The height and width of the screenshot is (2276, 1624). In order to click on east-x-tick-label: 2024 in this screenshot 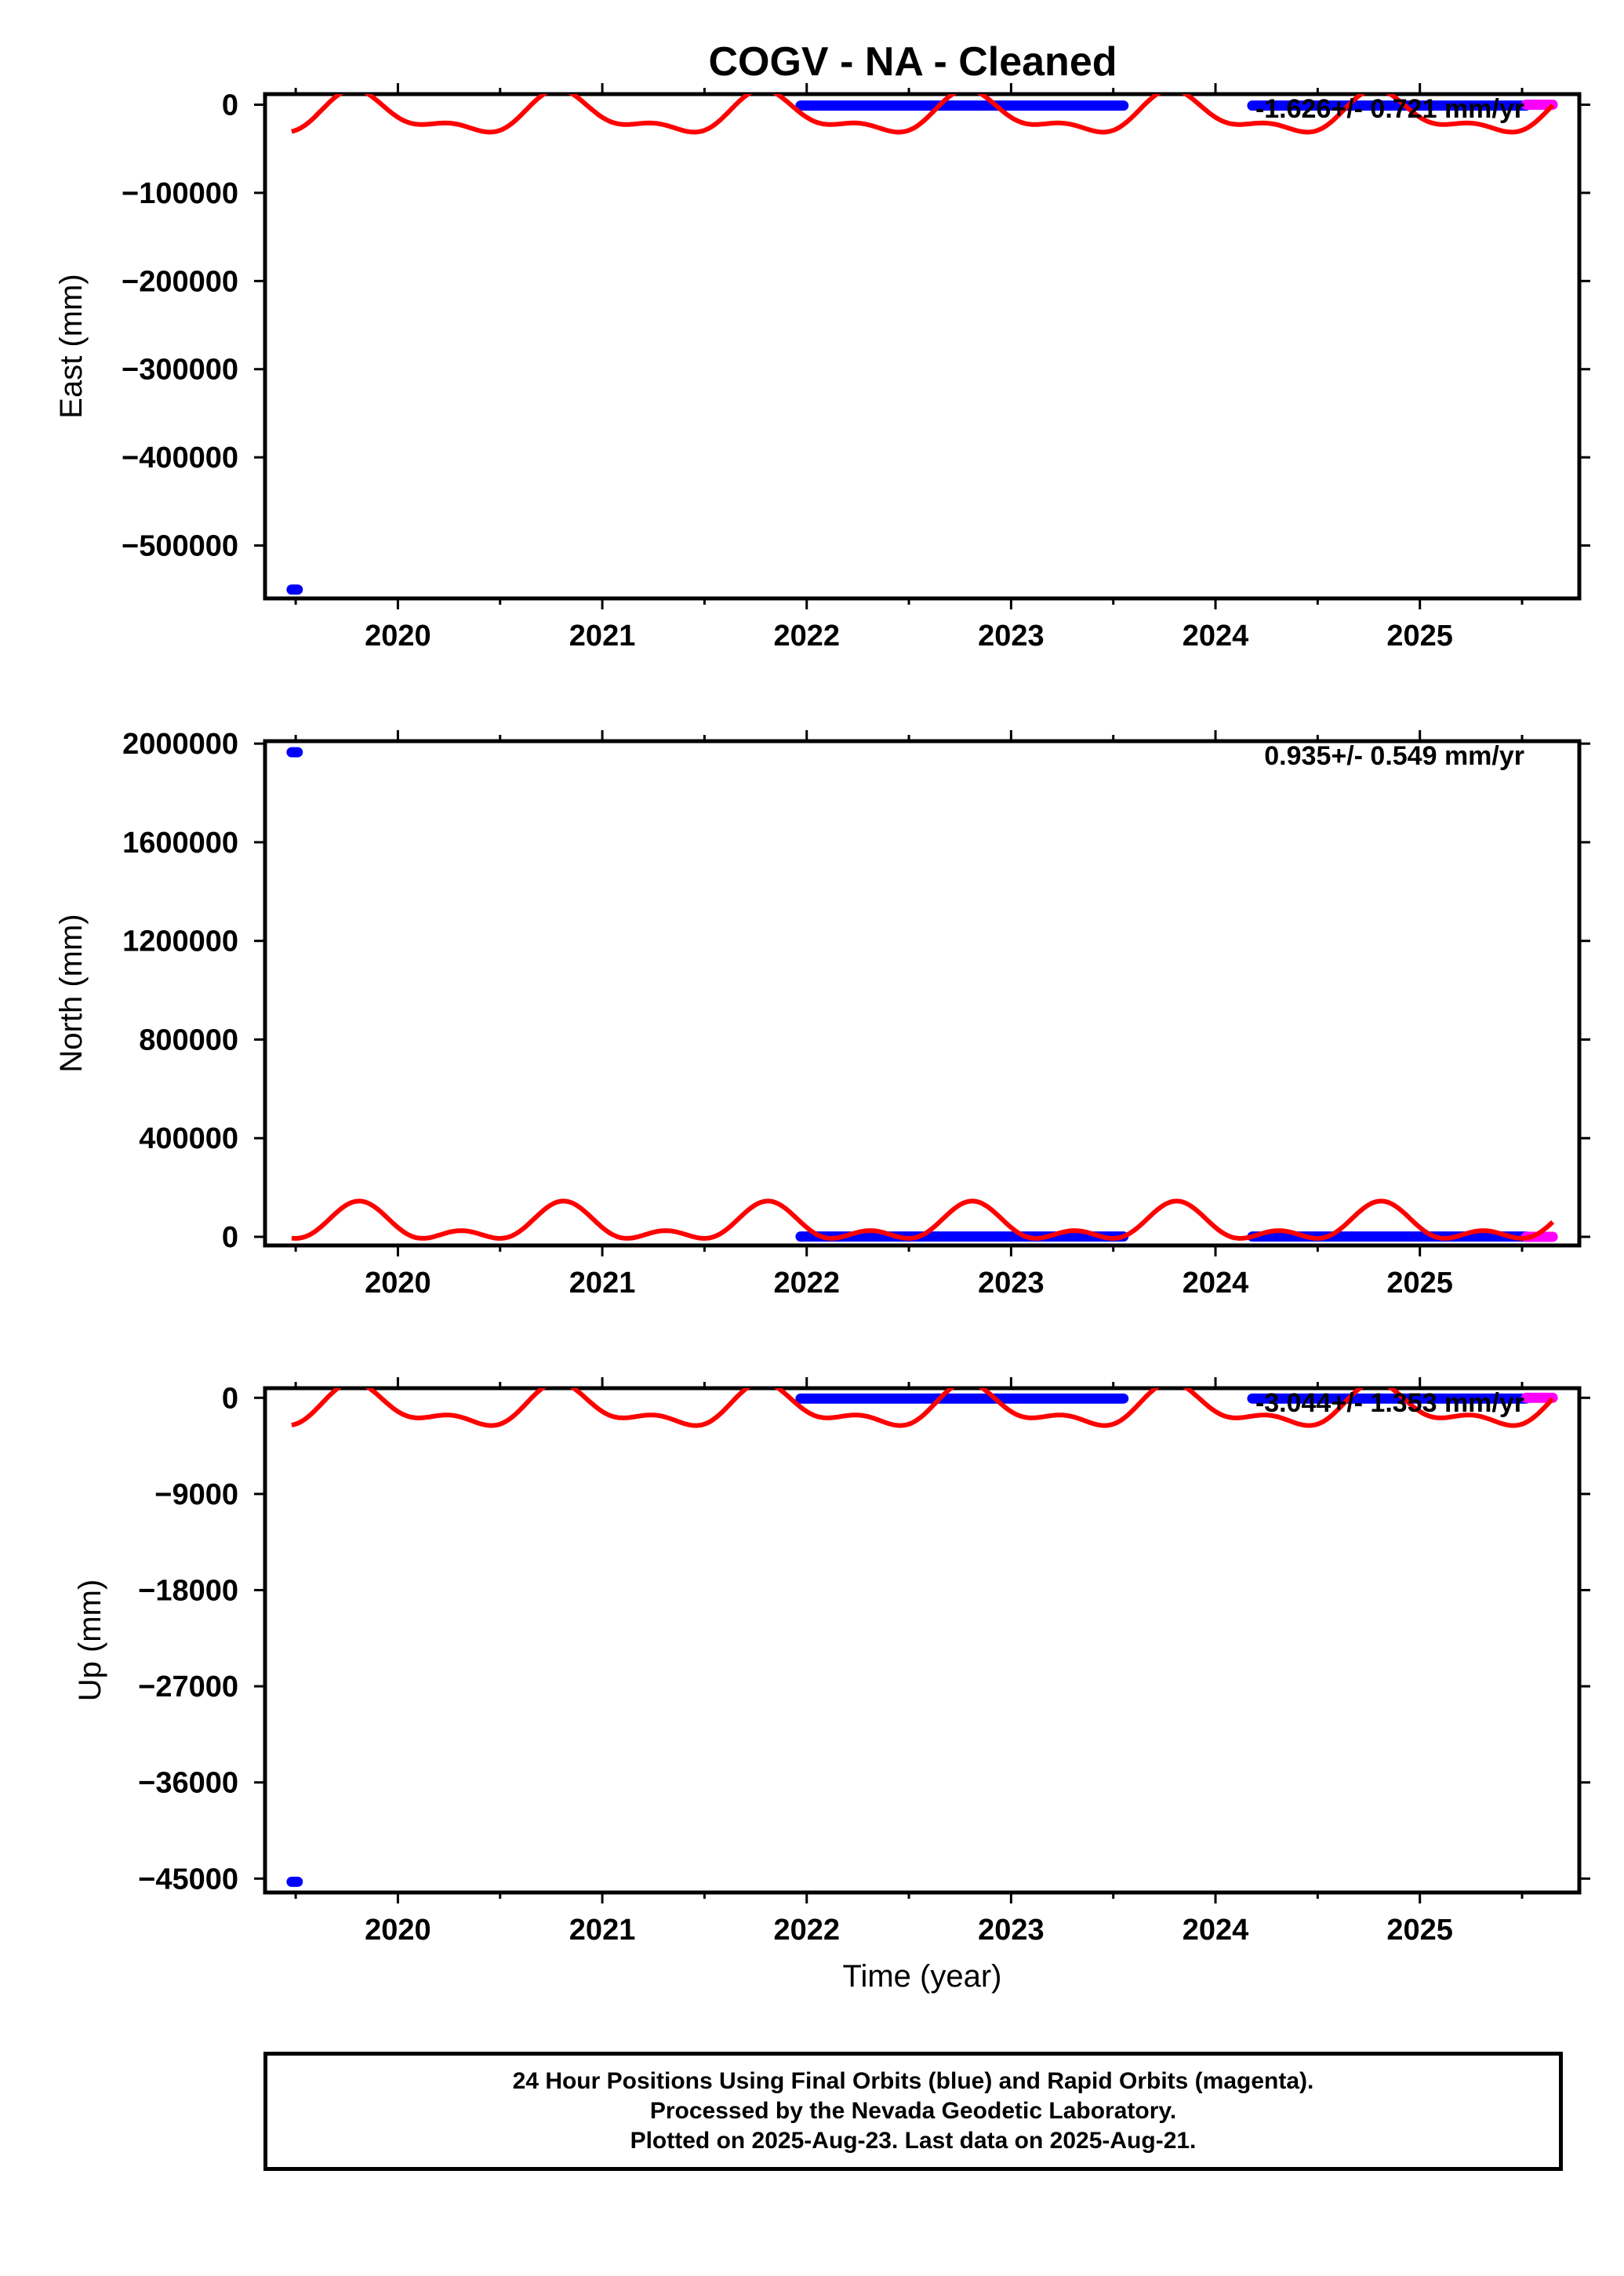, I will do `click(1216, 636)`.